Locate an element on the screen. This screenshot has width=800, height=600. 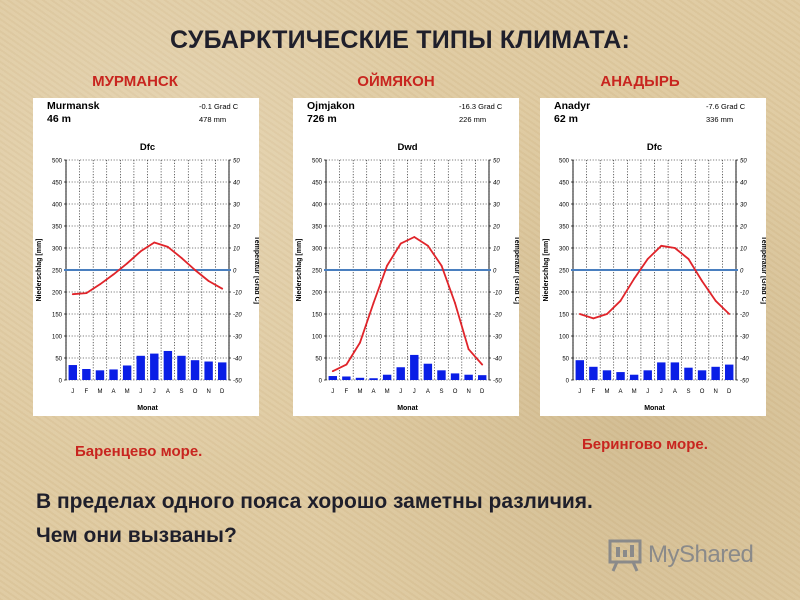
month-label: S is located at coordinates (688, 392).